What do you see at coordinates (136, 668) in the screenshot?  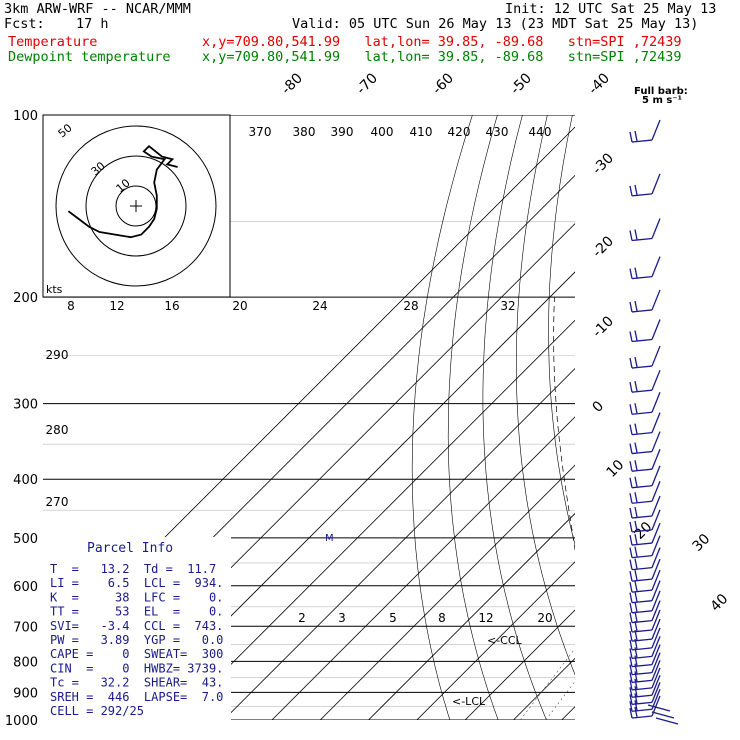 I see `parcel-info-row: CIN = 0 HWBZ= 3739.` at bounding box center [136, 668].